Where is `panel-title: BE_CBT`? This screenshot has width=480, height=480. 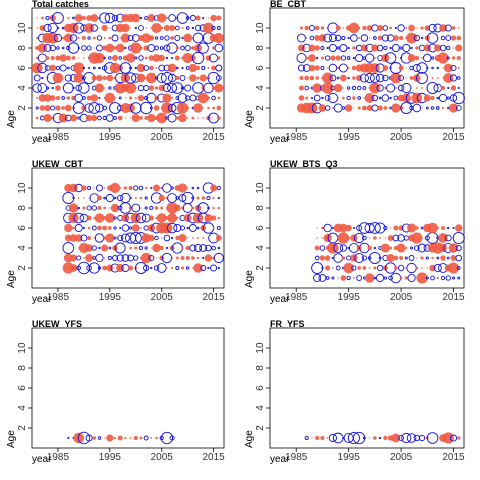 panel-title: BE_CBT is located at coordinates (288, 4).